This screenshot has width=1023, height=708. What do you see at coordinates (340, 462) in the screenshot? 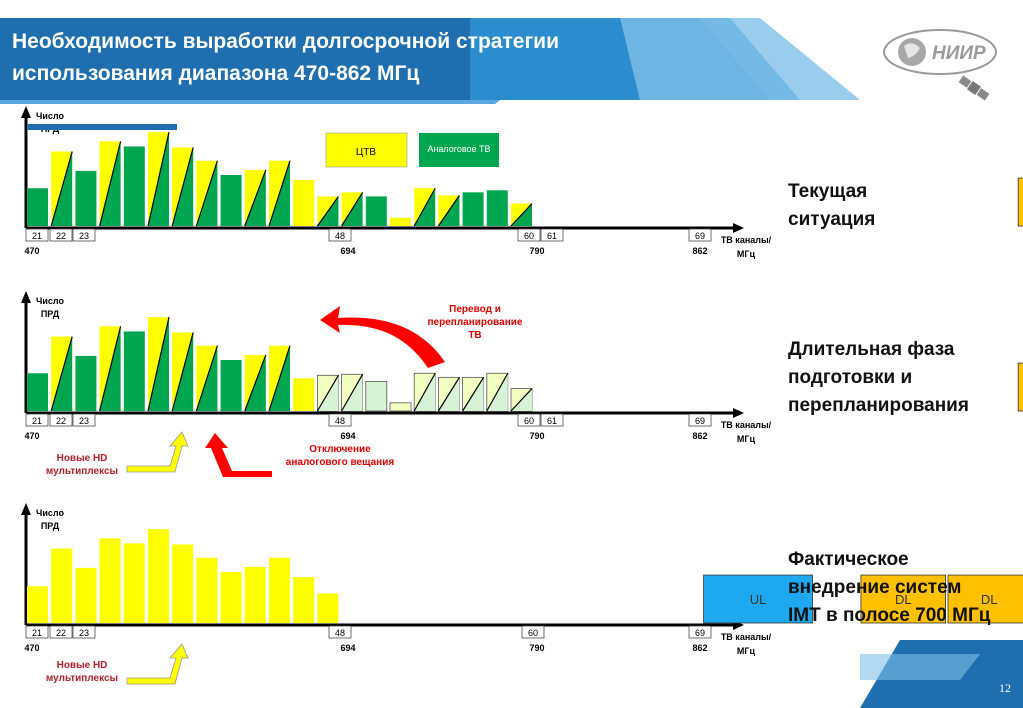
I see `annotation-analog-off: аналогового вещания` at bounding box center [340, 462].